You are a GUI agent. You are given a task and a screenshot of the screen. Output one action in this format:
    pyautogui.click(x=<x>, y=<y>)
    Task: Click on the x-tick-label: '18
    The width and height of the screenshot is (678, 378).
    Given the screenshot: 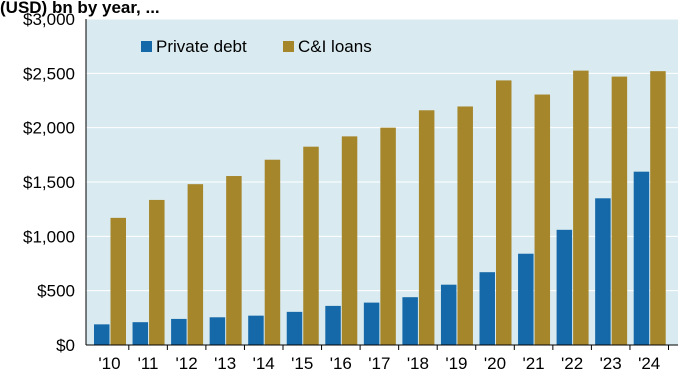 What is the action you would take?
    pyautogui.click(x=418, y=363)
    